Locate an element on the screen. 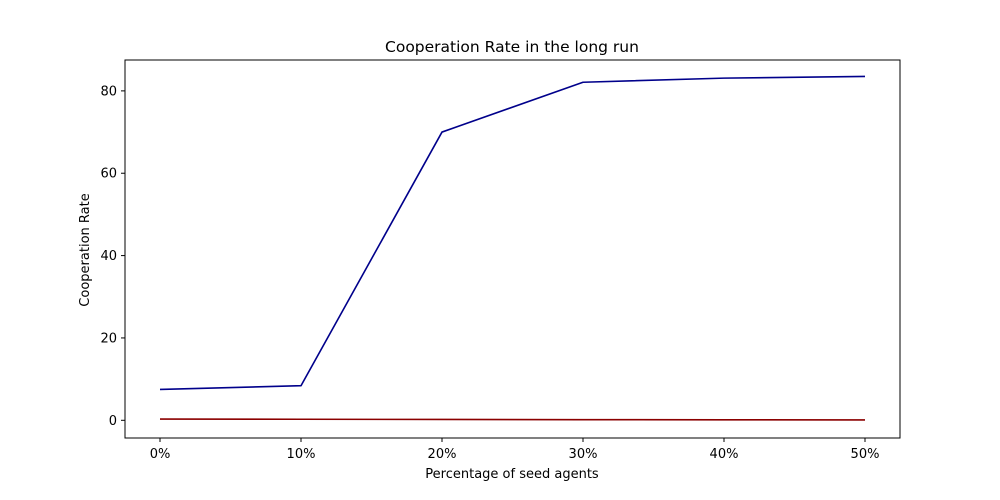  x-axis-label: Percentage of seed agents is located at coordinates (512, 474).